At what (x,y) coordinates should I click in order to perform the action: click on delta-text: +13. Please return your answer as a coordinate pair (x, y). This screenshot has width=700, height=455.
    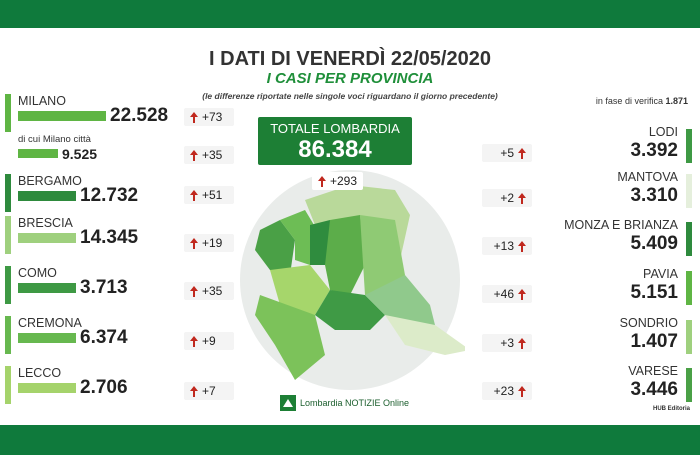
    Looking at the image, I should click on (503, 246).